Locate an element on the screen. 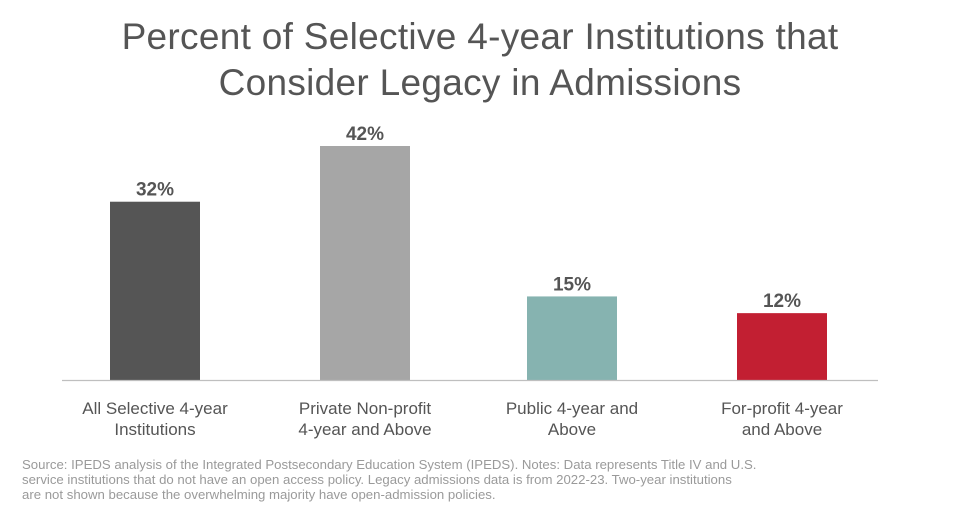  bar-value-label-3: 15% is located at coordinates (572, 284).